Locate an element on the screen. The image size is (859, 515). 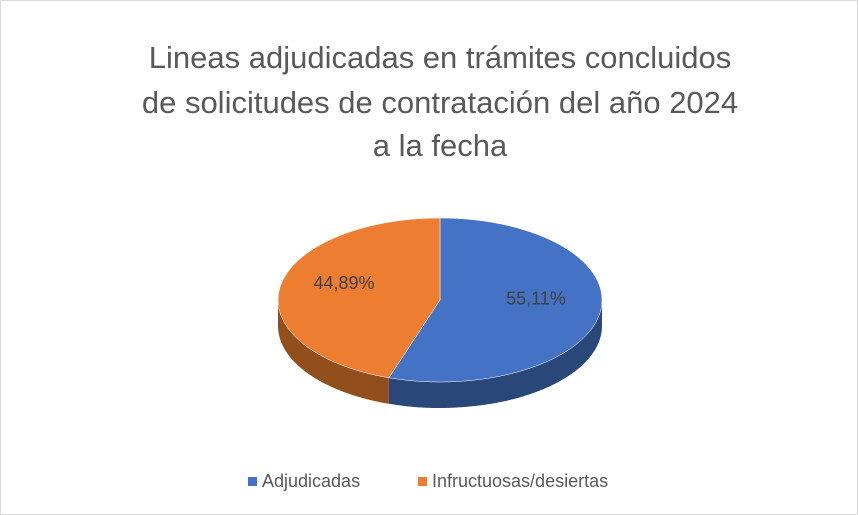
legend-label: Adjudicadas is located at coordinates (311, 481).